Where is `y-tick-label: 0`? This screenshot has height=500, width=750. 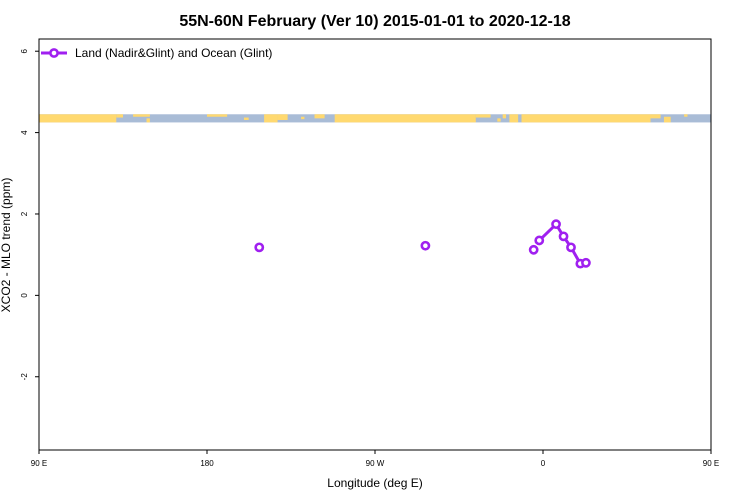
y-tick-label: 0 is located at coordinates (24, 295).